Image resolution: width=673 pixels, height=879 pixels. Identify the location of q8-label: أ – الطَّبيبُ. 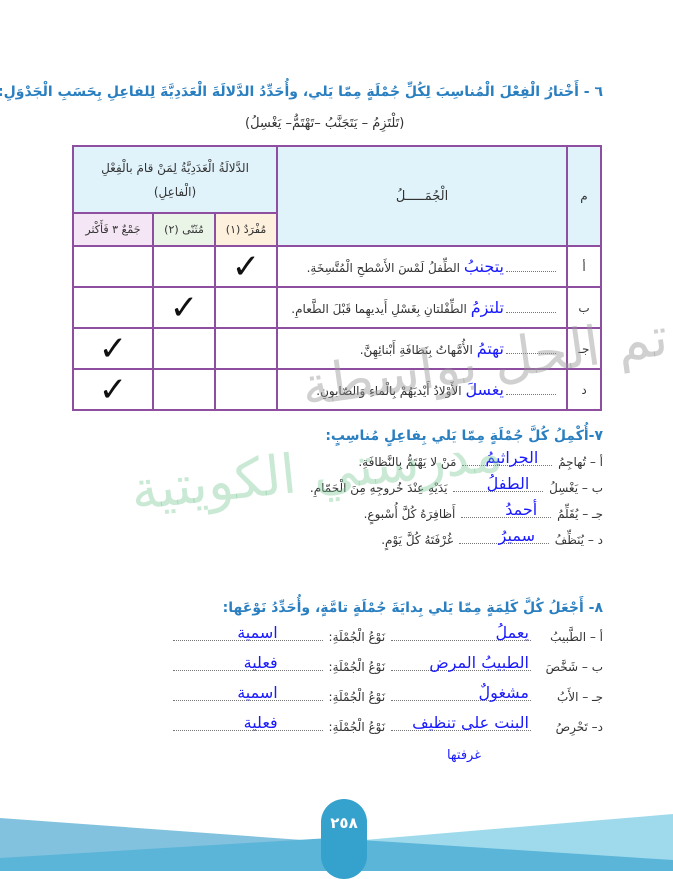
(576, 637).